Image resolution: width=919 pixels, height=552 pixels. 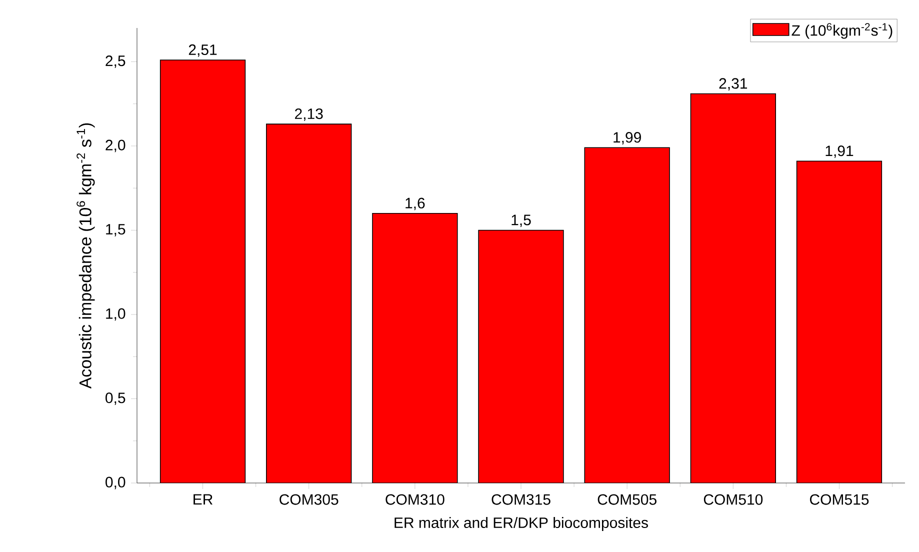 What do you see at coordinates (842, 31) in the screenshot?
I see `legend-label: Z (10$^{6}$kgm$^{-2}$s$^{-1}$)` at bounding box center [842, 31].